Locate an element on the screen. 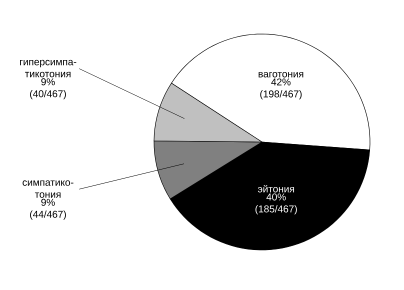 This screenshot has width=404, height=290. data-label: 40% (185/467) is located at coordinates (276, 203).